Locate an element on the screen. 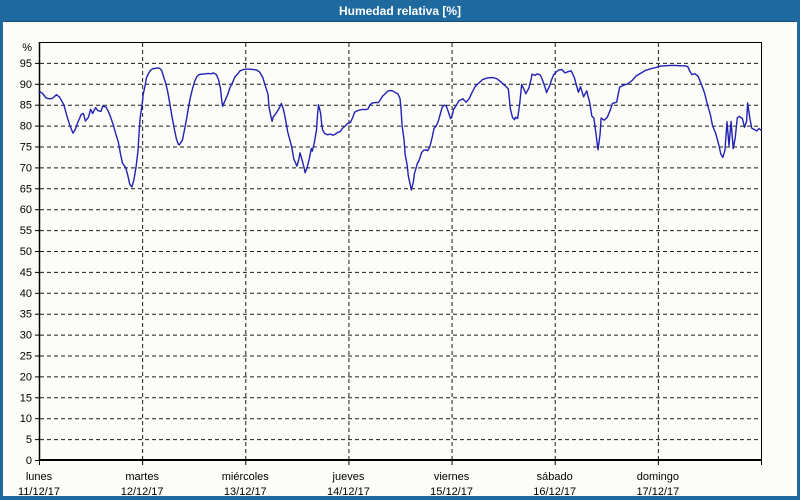 The image size is (800, 500). x-day-label: miércoles is located at coordinates (246, 477).